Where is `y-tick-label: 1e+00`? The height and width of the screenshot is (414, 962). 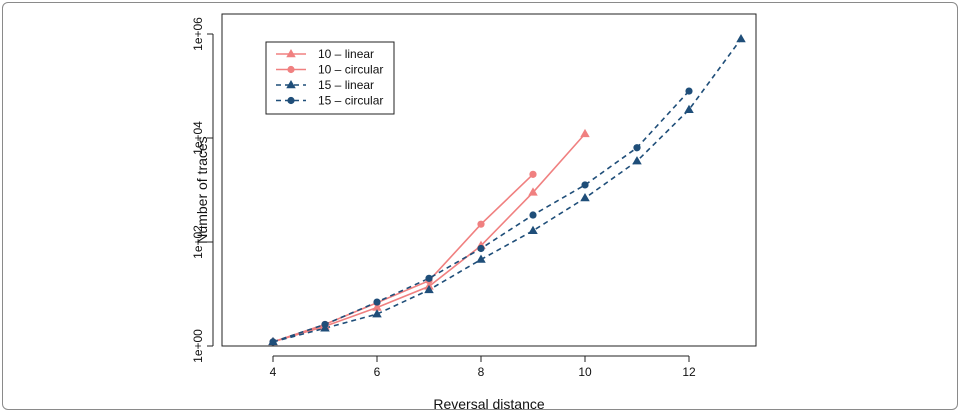
y-tick-label: 1e+00 is located at coordinates (198, 346).